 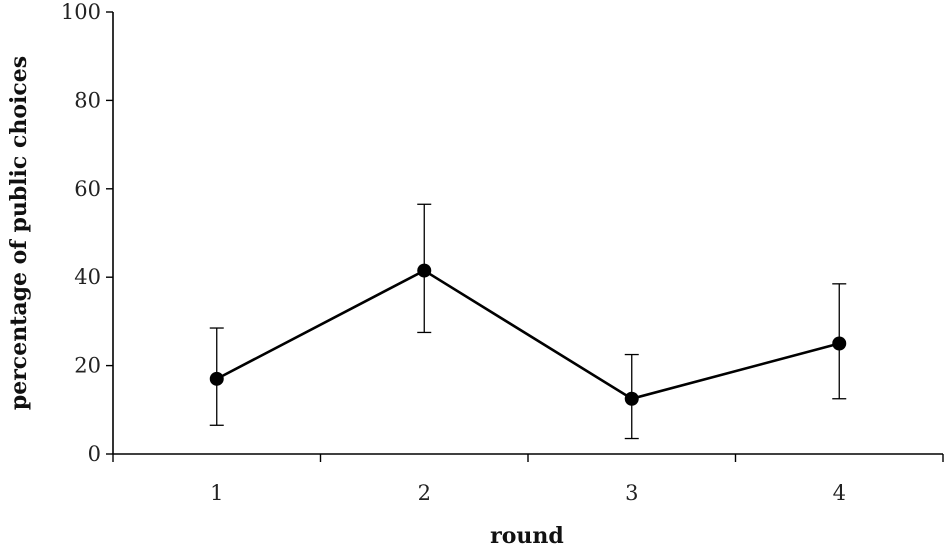 What do you see at coordinates (81, 233) in the screenshot?
I see `y-tick-labels: 0 20 40 60 80 100` at bounding box center [81, 233].